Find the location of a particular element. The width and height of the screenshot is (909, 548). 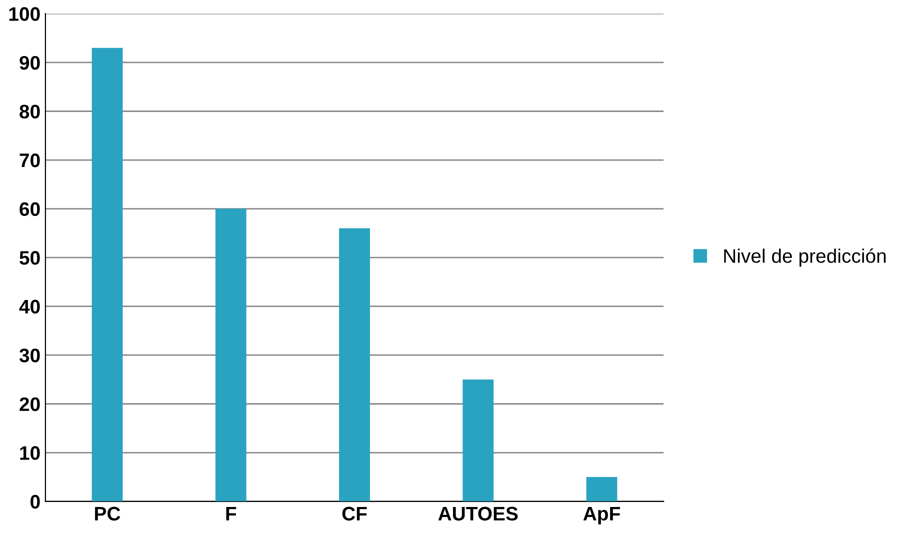

legend-label: Nivel de predicción is located at coordinates (805, 257).